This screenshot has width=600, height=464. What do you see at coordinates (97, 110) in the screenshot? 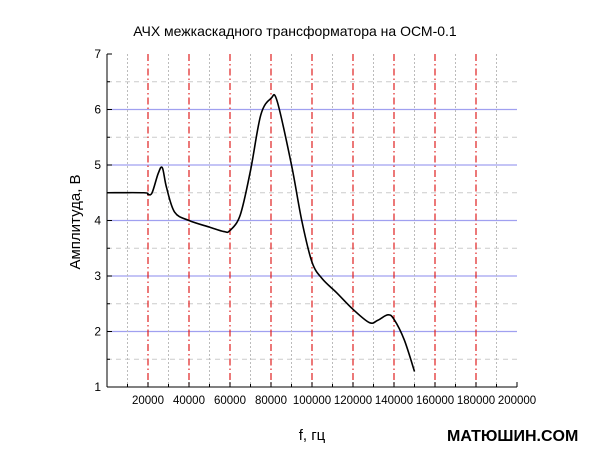
I see `y-tick-label: 6` at bounding box center [97, 110].